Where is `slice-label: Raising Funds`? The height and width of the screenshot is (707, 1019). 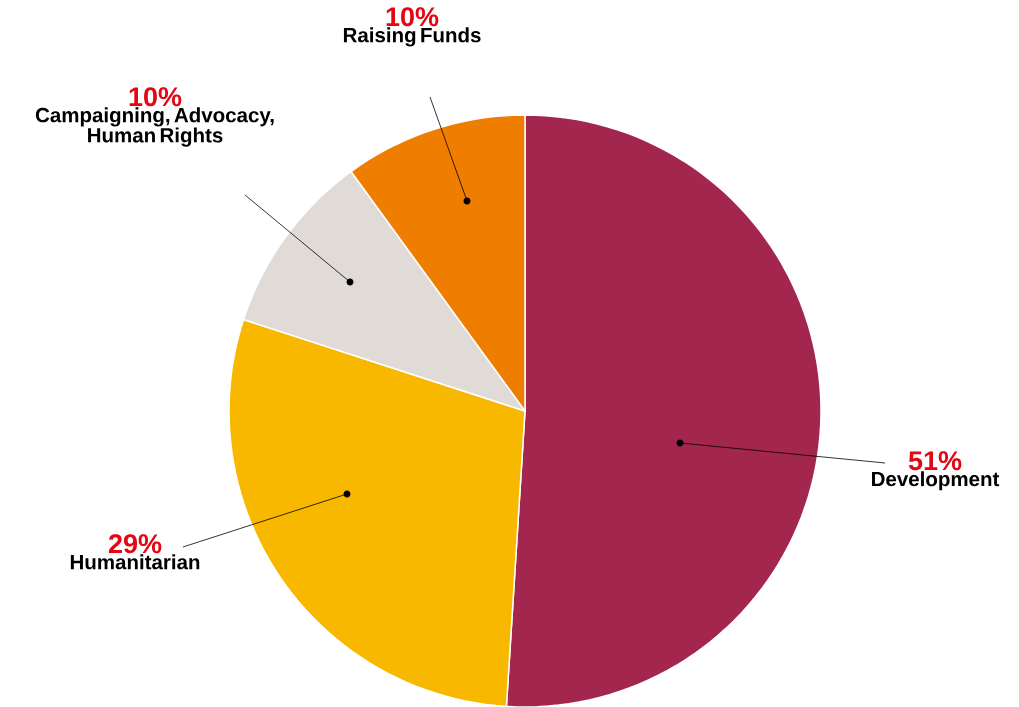 slice-label: Raising Funds is located at coordinates (412, 37).